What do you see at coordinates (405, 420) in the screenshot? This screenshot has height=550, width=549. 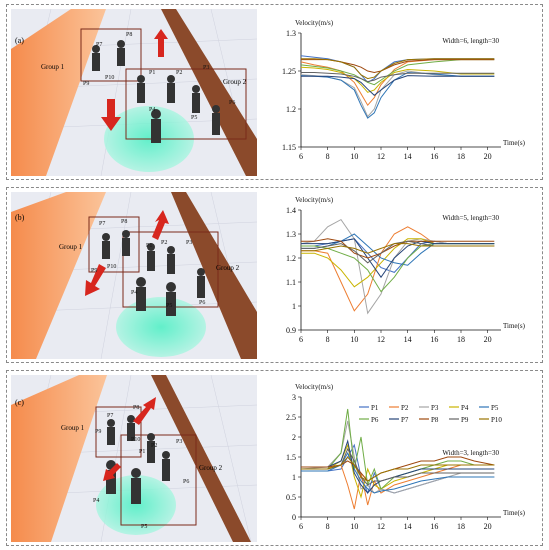 I see `legend-label: P7` at bounding box center [405, 420].